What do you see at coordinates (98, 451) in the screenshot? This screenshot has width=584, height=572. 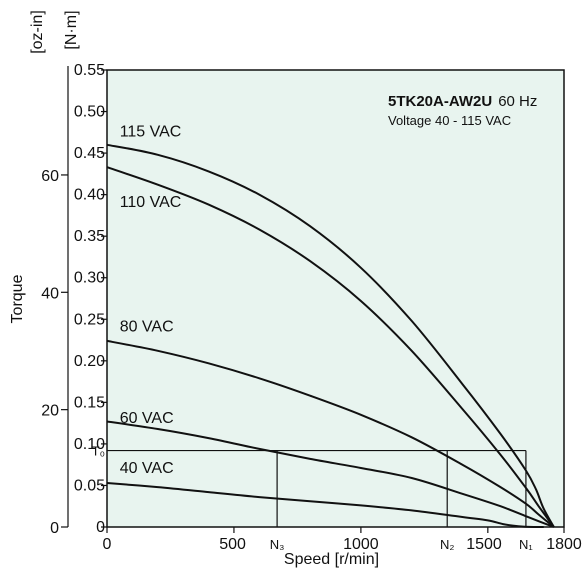 I see `torque-reference-label: T₀` at bounding box center [98, 451].